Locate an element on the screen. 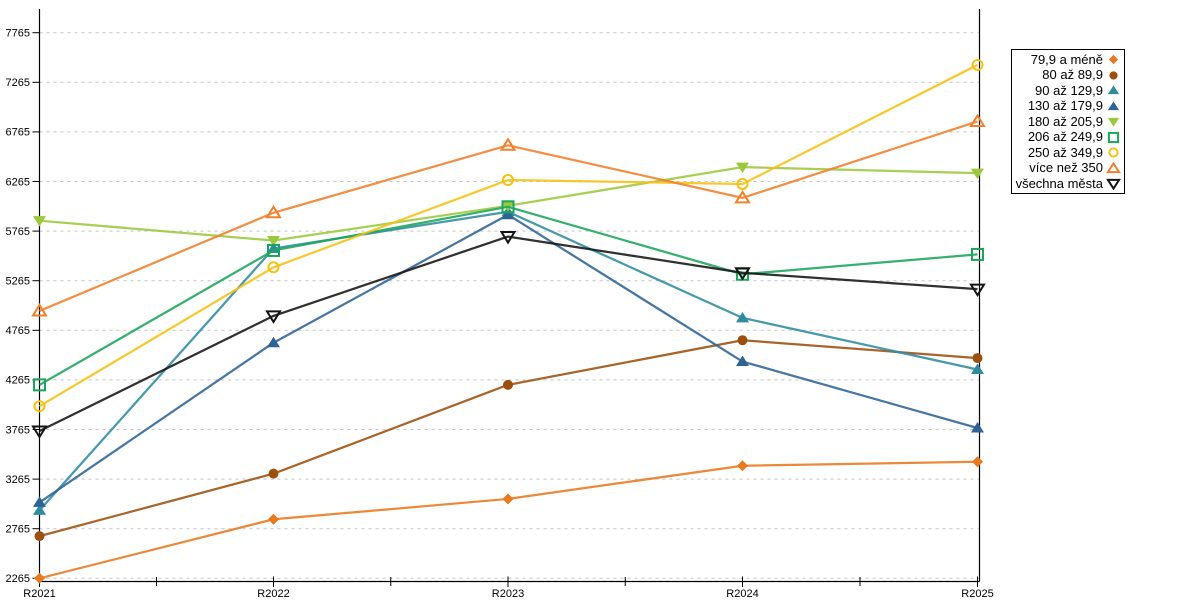 Image resolution: width=1200 pixels, height=600 pixels. legend-item: 206 až 249,9 is located at coordinates (1067, 137).